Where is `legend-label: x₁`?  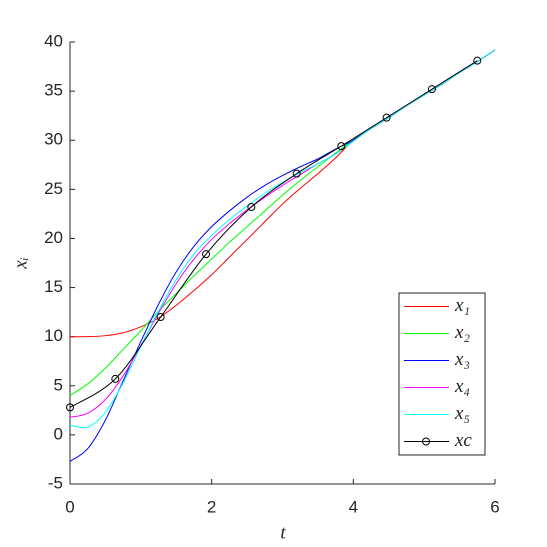
legend-label: x₁ is located at coordinates (462, 305).